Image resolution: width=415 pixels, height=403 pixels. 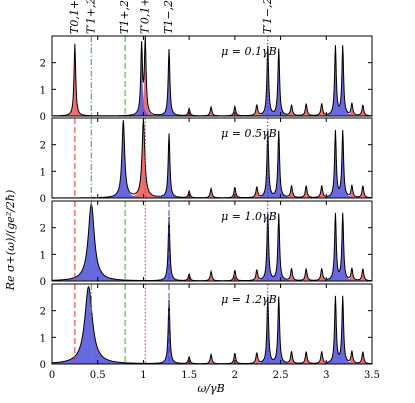 What do you see at coordinates (249, 51) in the screenshot?
I see `mu-label: μ = 0.1γB` at bounding box center [249, 51].